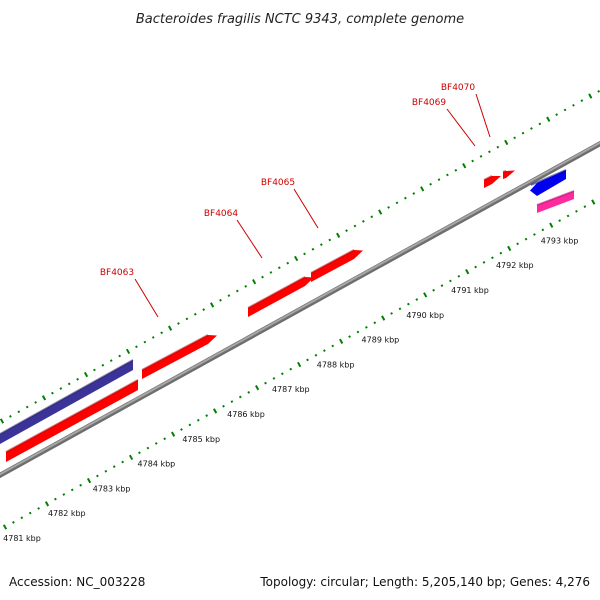 This screenshot has width=600, height=600. Describe the element at coordinates (112, 488) in the screenshot. I see `scale-label: 4783 kbp` at that location.